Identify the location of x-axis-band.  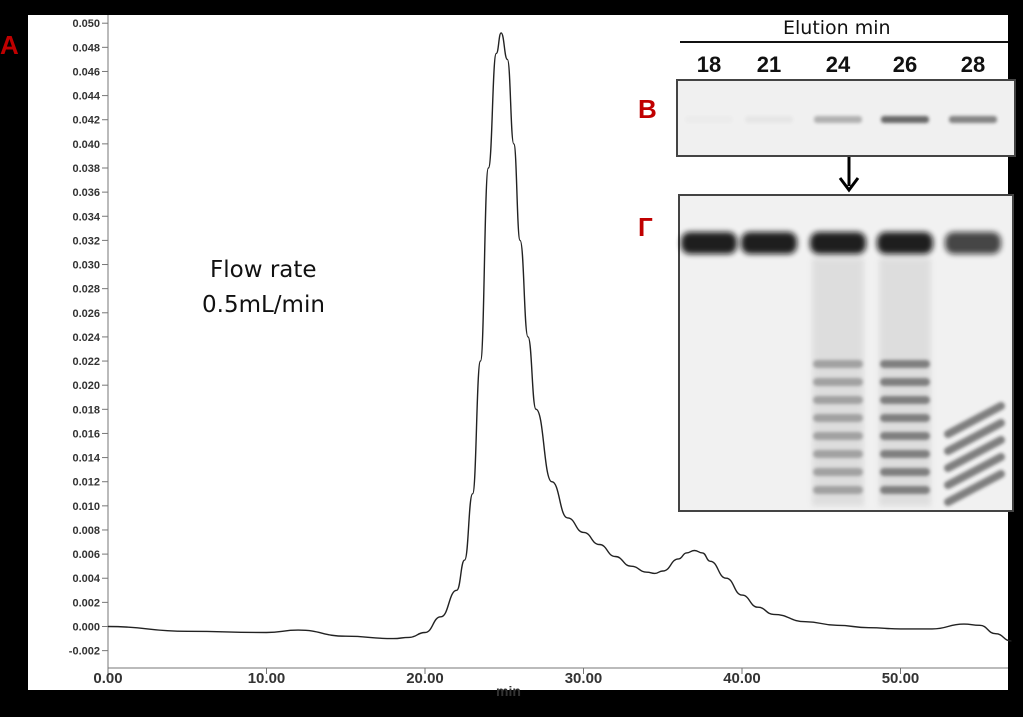
(518, 679).